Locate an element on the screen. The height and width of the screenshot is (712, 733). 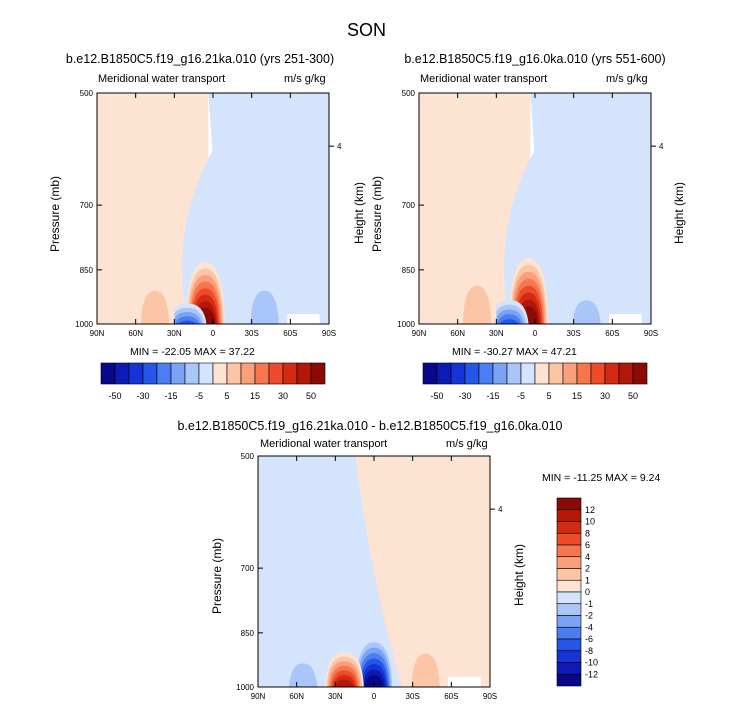
colorbar-label: 4 is located at coordinates (587, 557).